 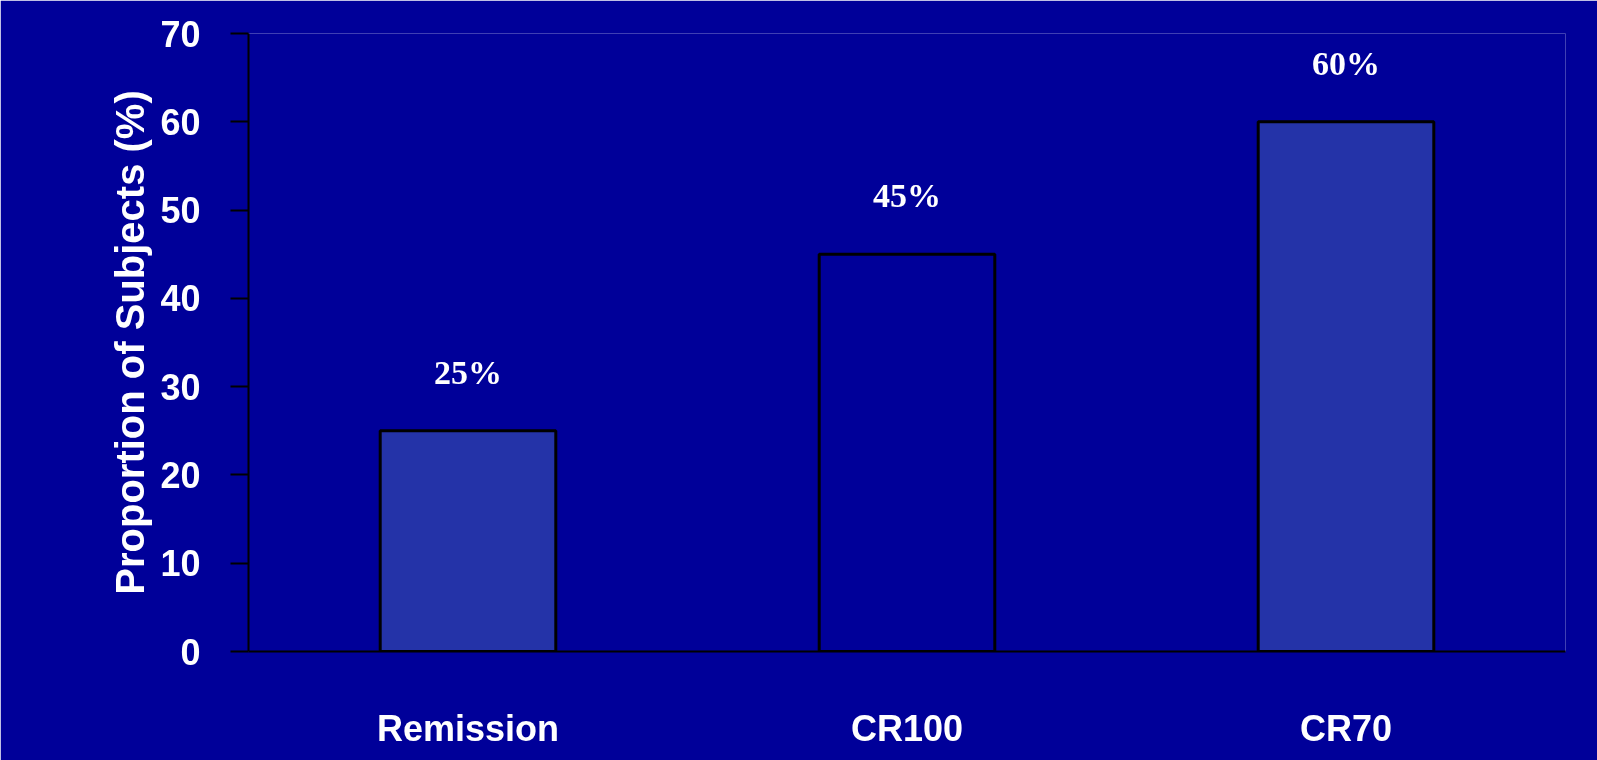 What do you see at coordinates (130, 342) in the screenshot?
I see `y-axis-title: Proportion of Subjects (%)` at bounding box center [130, 342].